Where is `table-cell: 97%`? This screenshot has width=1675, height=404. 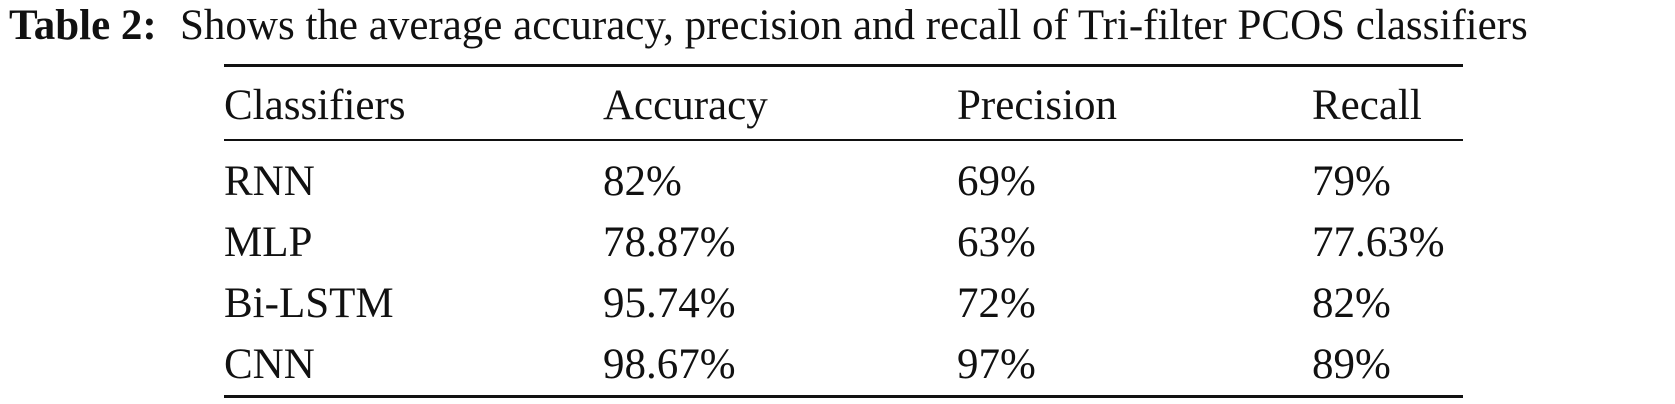 table-cell: 97% is located at coordinates (996, 364).